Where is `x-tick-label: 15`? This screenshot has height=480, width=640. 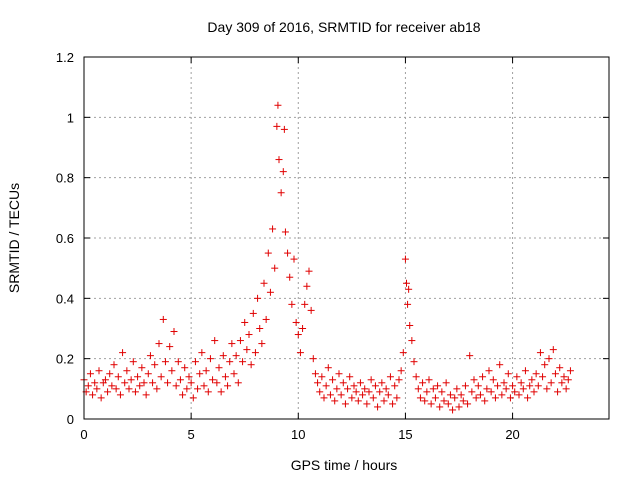
x-tick-label: 15 is located at coordinates (405, 434).